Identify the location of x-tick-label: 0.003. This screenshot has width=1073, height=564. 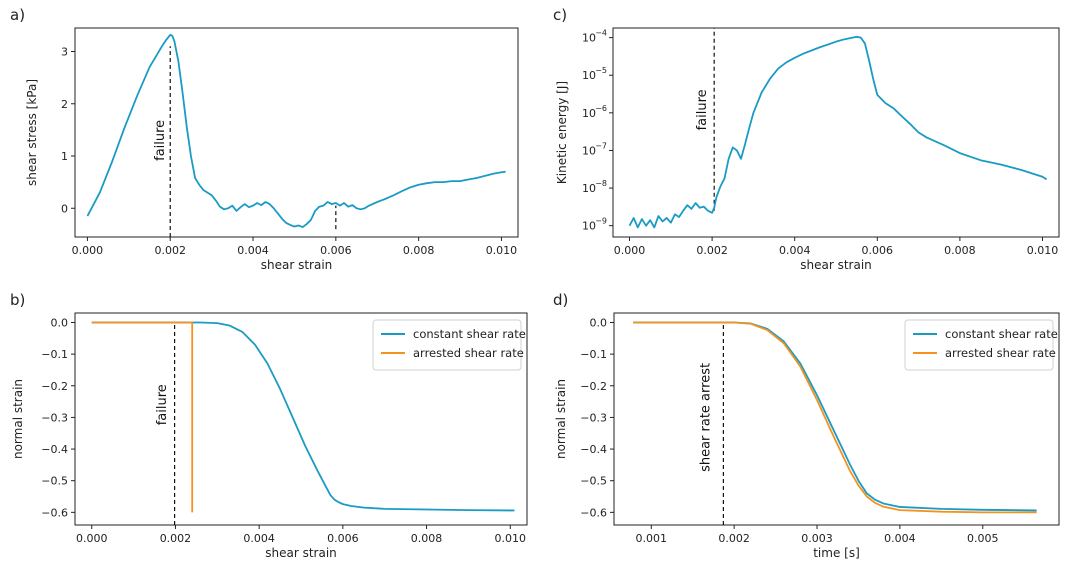
(817, 538).